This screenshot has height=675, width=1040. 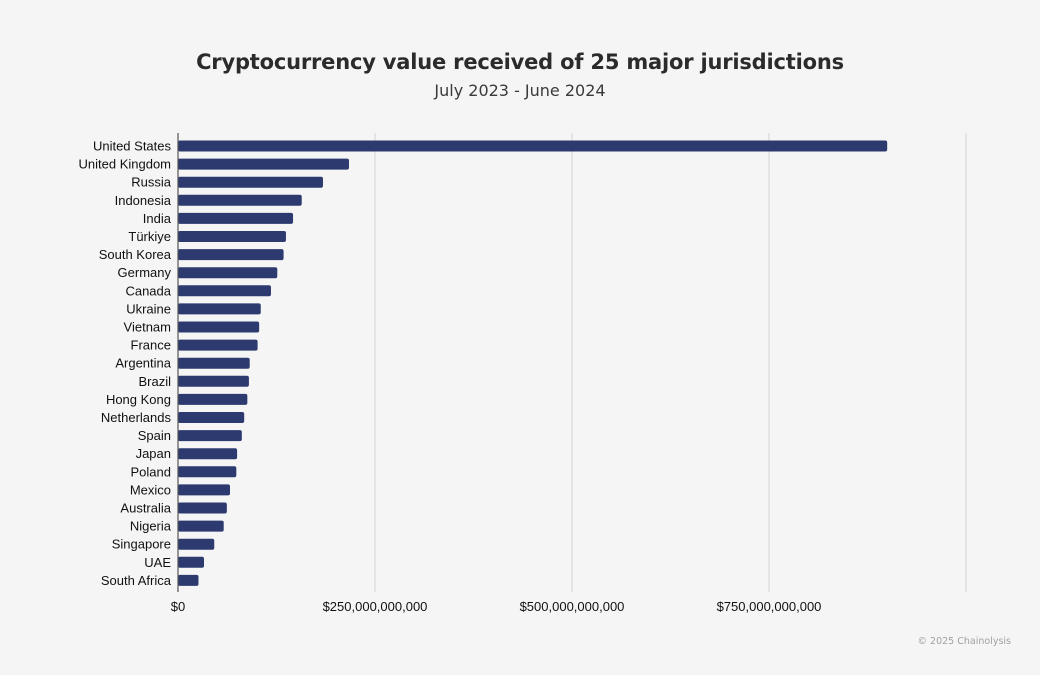 What do you see at coordinates (136, 580) in the screenshot?
I see `category-label: South Africa` at bounding box center [136, 580].